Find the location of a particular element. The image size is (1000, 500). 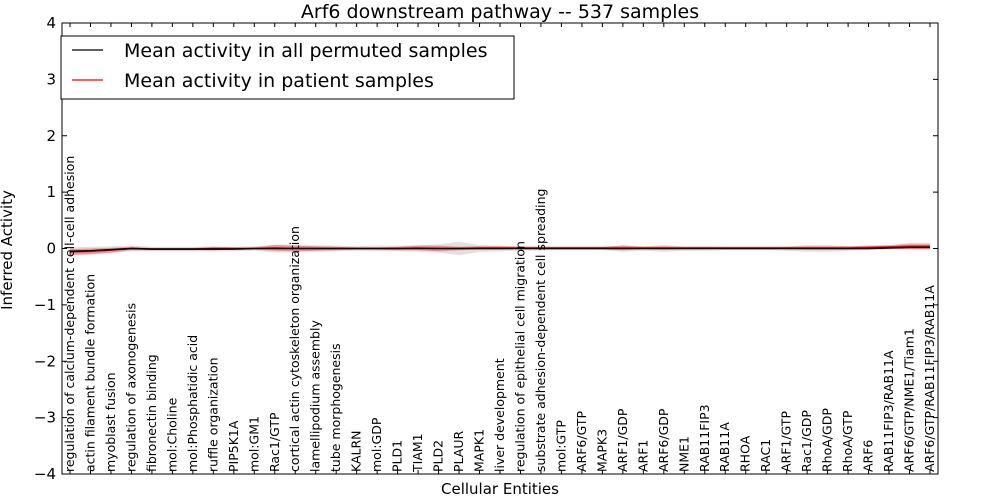

y-tick-label: 1 is located at coordinates (51, 192).